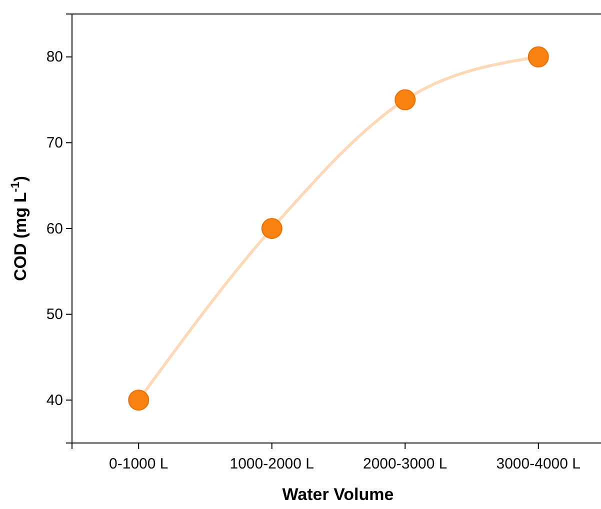 The height and width of the screenshot is (509, 601). I want to click on x-tick-label: 3000-4000 L, so click(538, 464).